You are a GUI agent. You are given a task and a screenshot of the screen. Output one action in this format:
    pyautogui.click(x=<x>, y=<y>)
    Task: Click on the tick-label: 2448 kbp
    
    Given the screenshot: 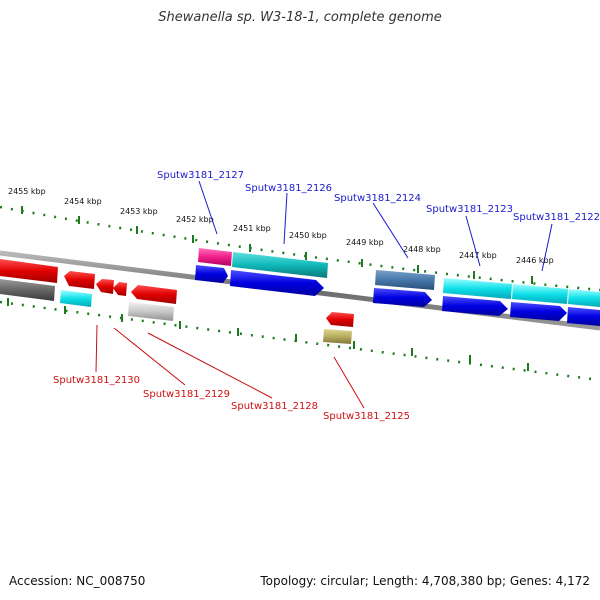 What is the action you would take?
    pyautogui.click(x=422, y=249)
    